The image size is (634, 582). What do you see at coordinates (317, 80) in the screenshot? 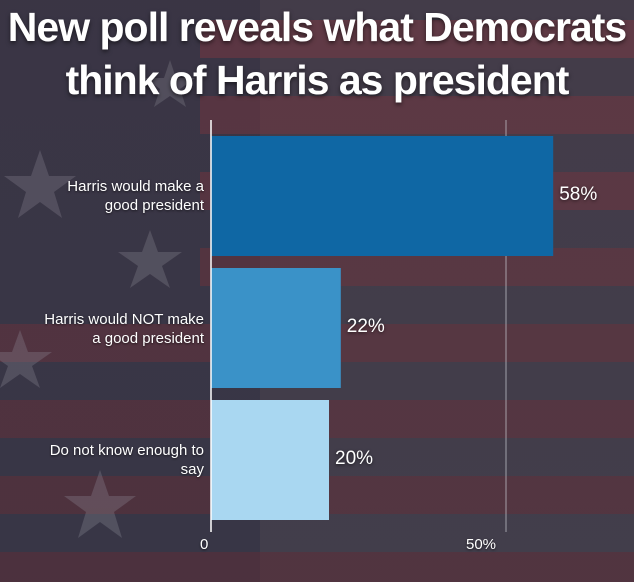
I see `chart-title-line-2: think of Harris as president` at bounding box center [317, 80].